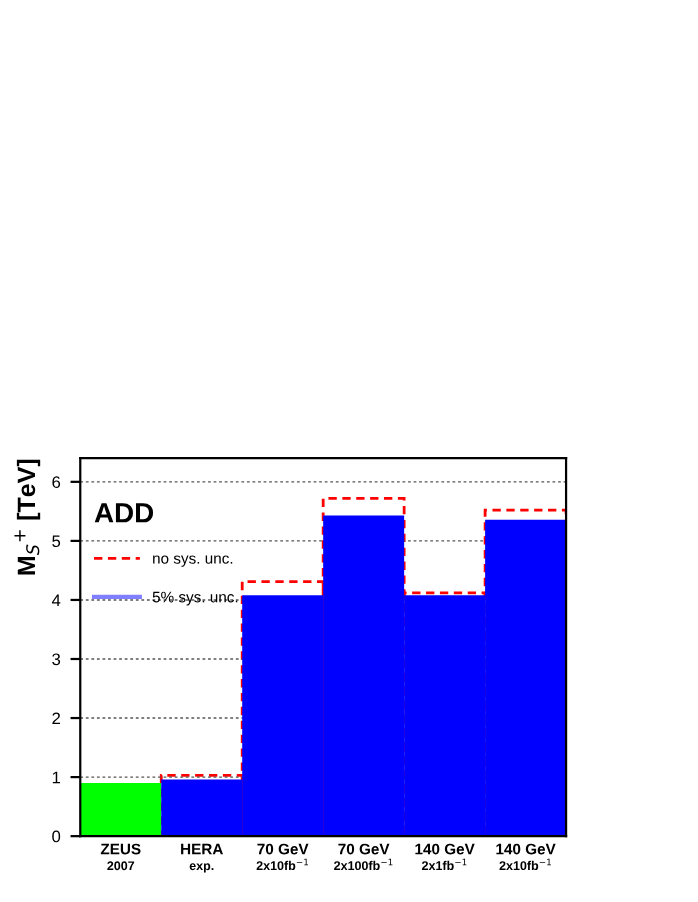 This screenshot has width=698, height=902. I want to click on y-tick-label: 5, so click(56, 541).